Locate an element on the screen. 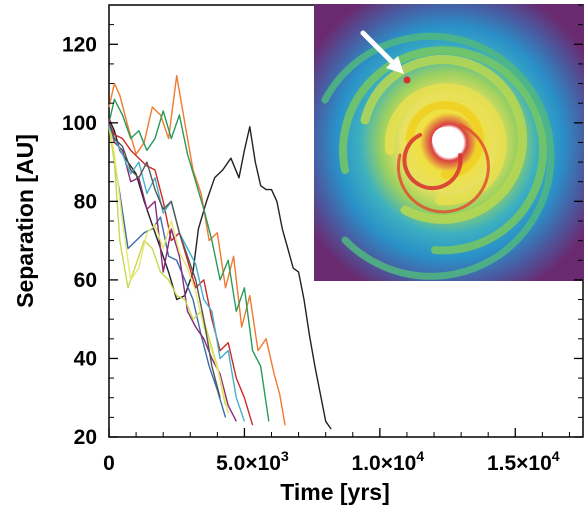  arrow-icon is located at coordinates (382, 52).